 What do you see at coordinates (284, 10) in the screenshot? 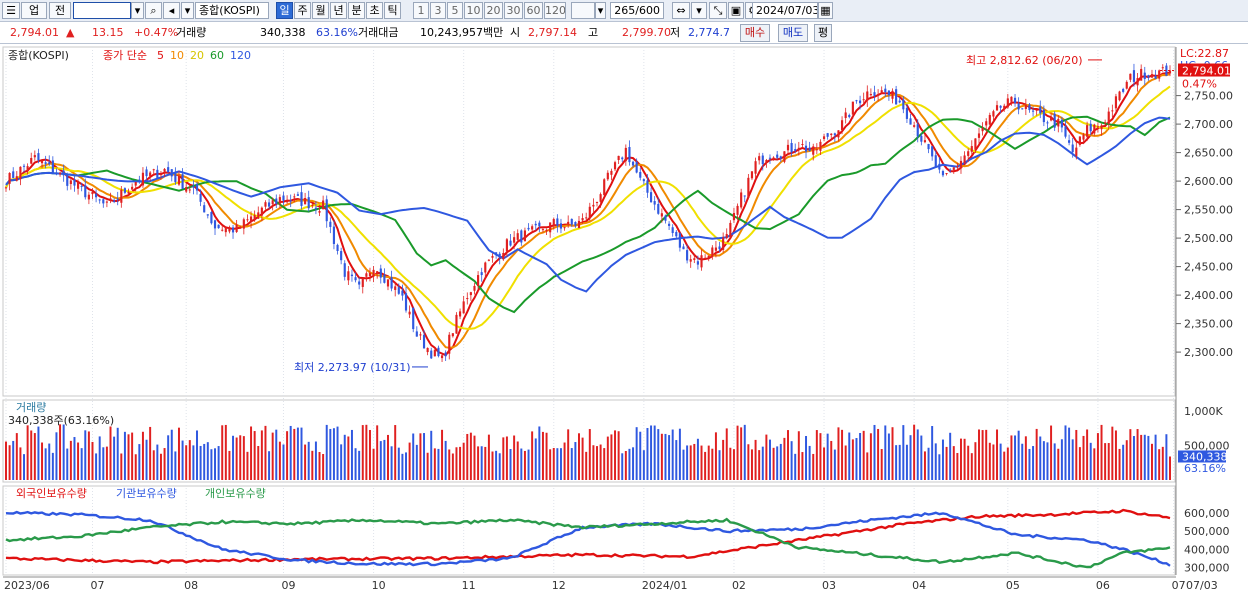
I see `period-button-0: 일` at bounding box center [284, 10].